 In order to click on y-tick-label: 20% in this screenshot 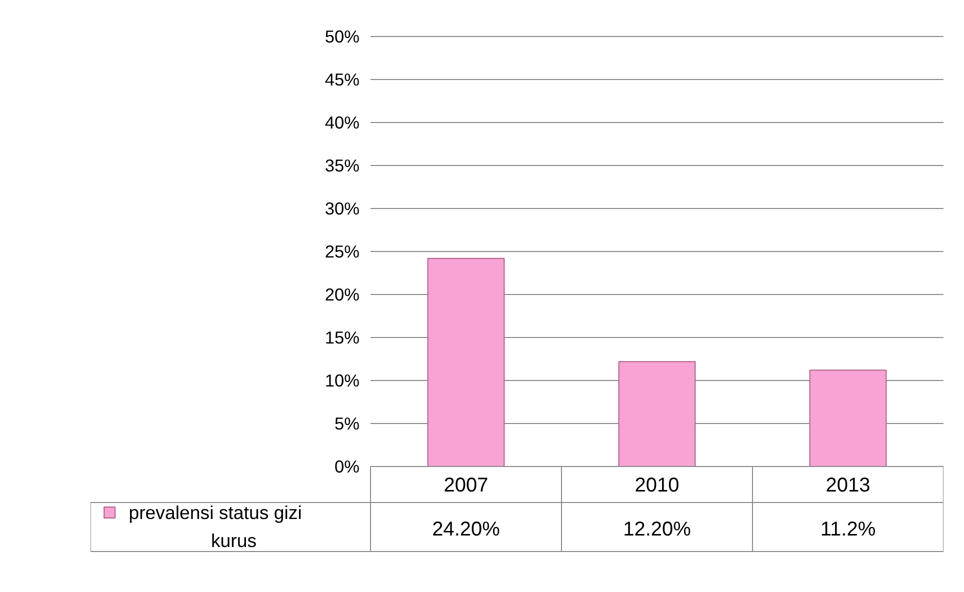, I will do `click(342, 294)`.